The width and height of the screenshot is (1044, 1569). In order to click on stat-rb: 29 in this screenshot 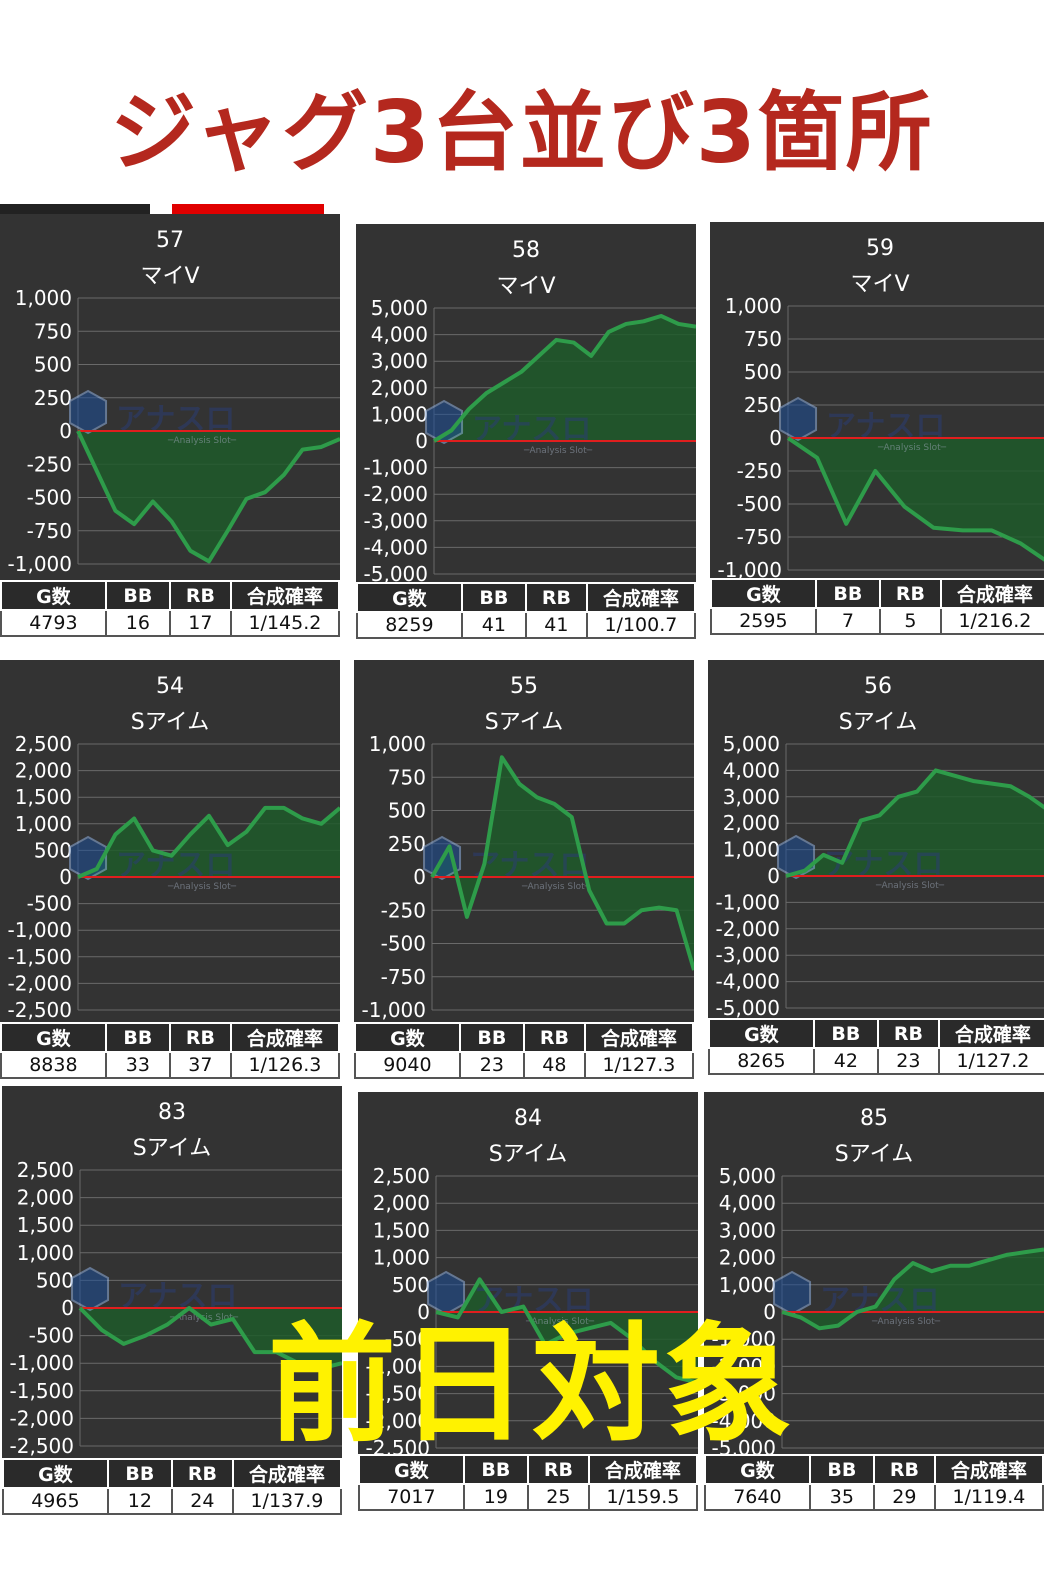, I will do `click(904, 1497)`.